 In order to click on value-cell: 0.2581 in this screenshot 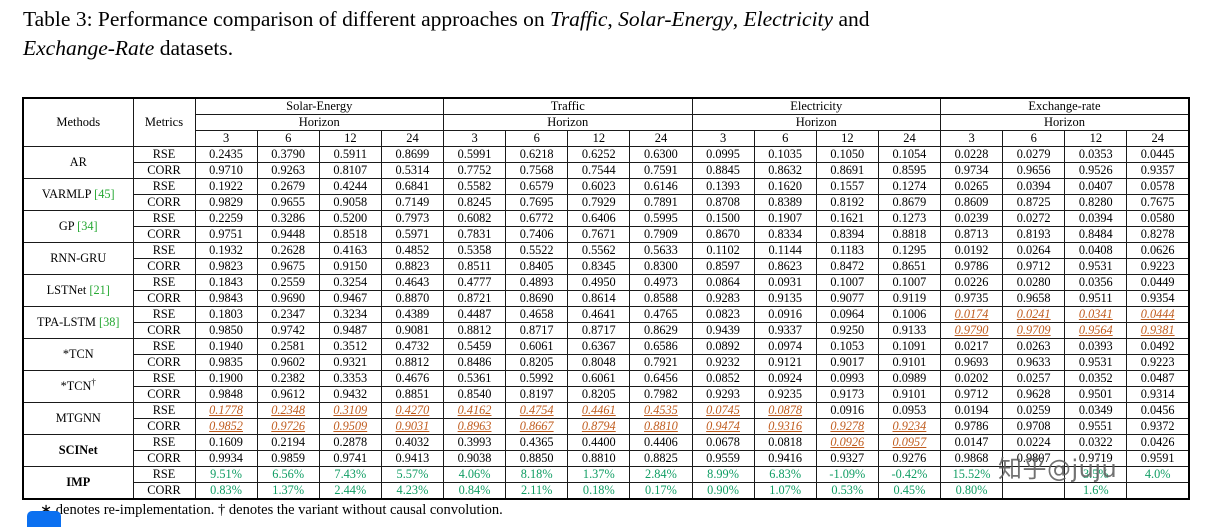, I will do `click(288, 346)`.